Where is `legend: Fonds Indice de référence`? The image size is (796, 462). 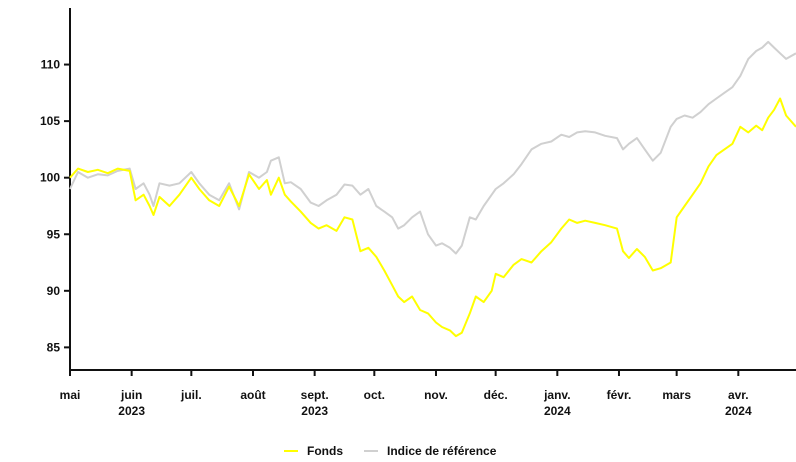 legend: Fonds Indice de référence is located at coordinates (390, 451).